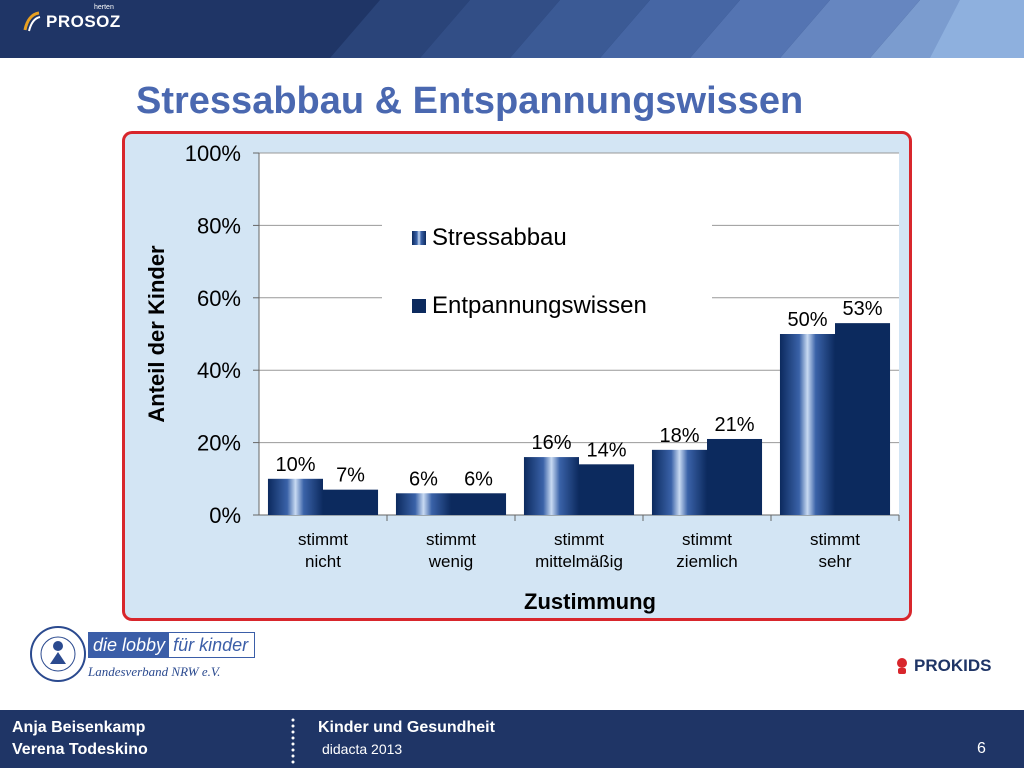  Describe the element at coordinates (79, 727) in the screenshot. I see `footer-author-1: Anja Beisenkamp` at that location.